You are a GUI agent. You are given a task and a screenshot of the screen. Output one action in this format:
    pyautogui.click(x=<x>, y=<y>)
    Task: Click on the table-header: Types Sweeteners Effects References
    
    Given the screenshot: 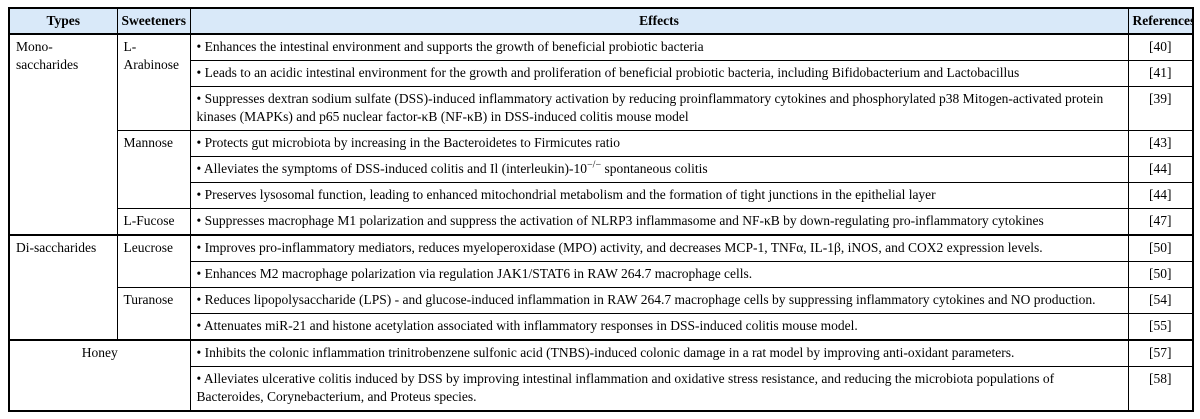 What is the action you would take?
    pyautogui.click(x=601, y=21)
    